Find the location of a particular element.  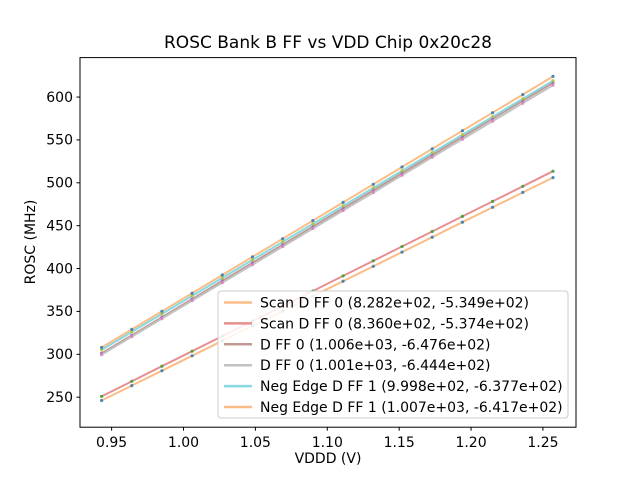

legend-label: D FF 0 (1.006e+03, -6.476e+02) is located at coordinates (375, 345).